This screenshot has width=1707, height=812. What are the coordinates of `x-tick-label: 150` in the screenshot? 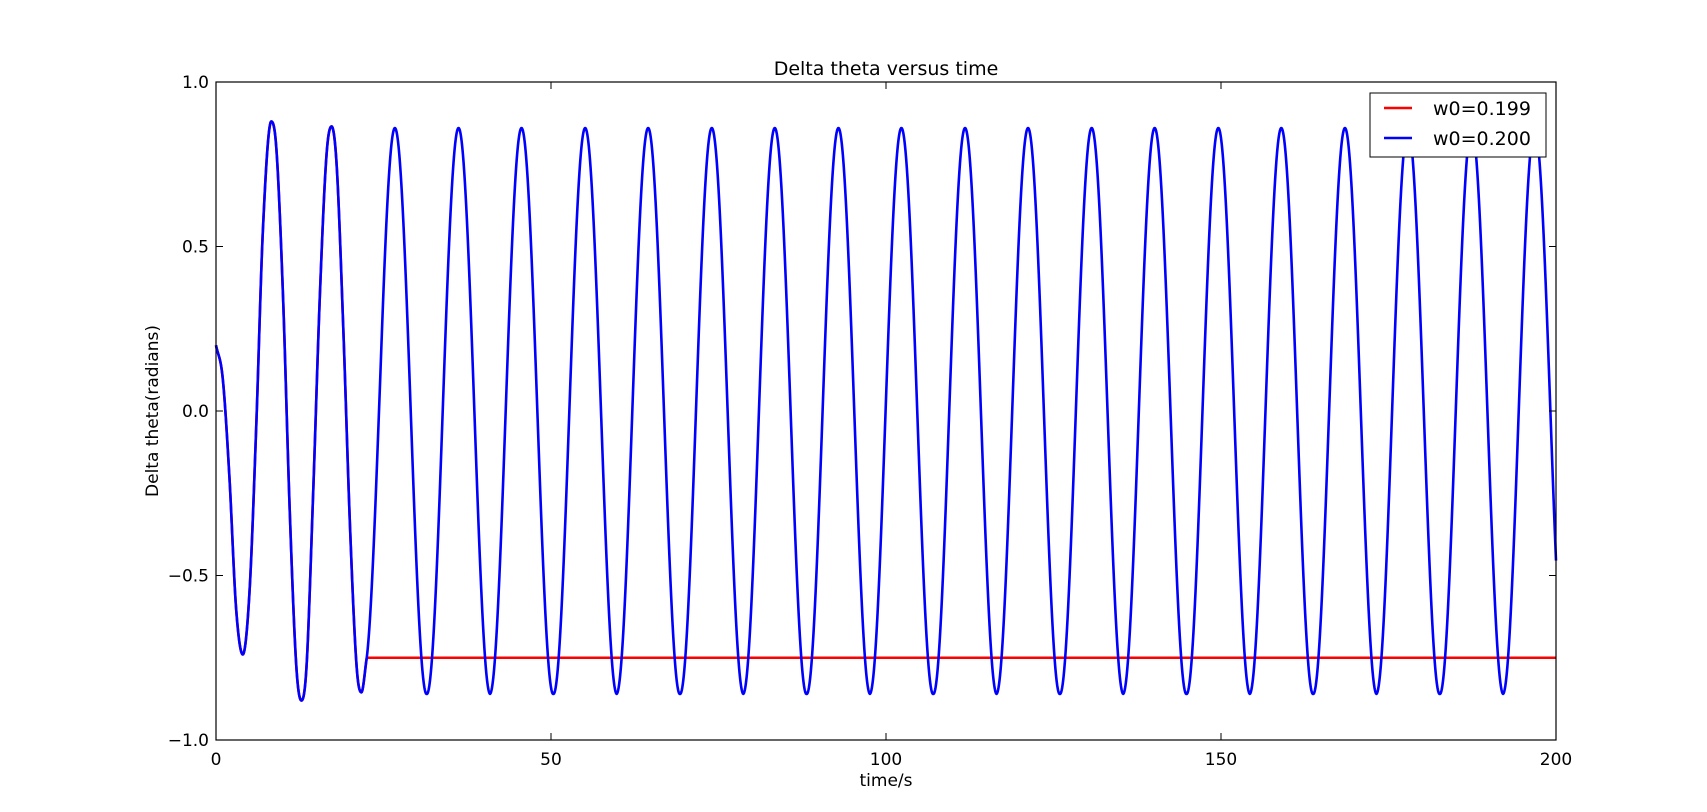 It's located at (1221, 760).